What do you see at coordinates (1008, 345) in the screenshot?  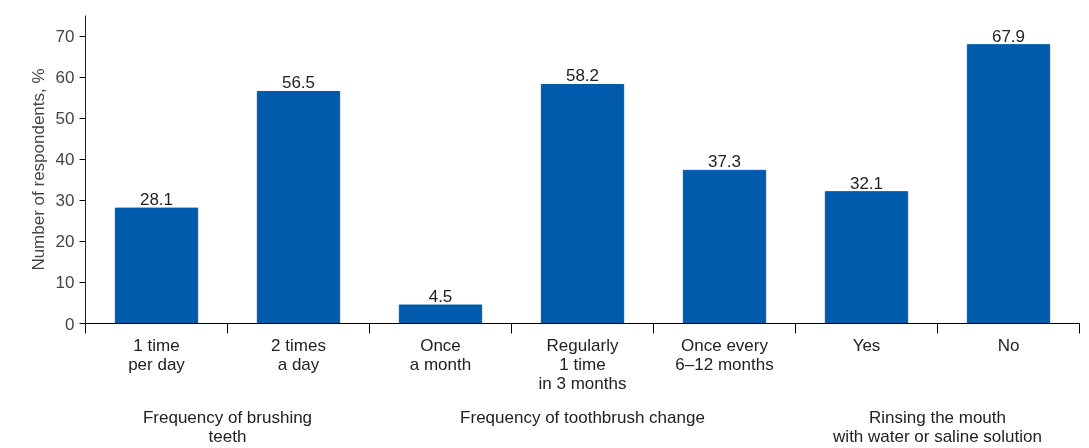 I see `x-tick-label: No` at bounding box center [1008, 345].